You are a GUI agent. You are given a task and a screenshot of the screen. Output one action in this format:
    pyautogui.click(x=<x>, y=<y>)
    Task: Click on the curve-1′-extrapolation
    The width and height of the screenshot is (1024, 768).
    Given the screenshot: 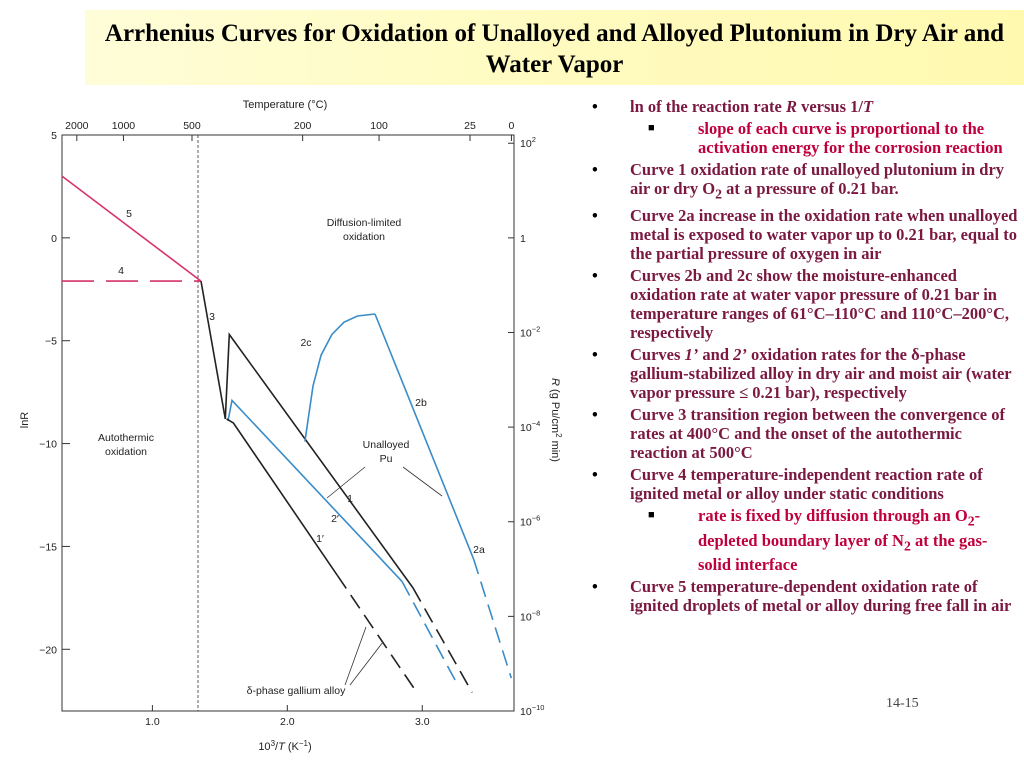 What is the action you would take?
    pyautogui.click(x=377, y=633)
    